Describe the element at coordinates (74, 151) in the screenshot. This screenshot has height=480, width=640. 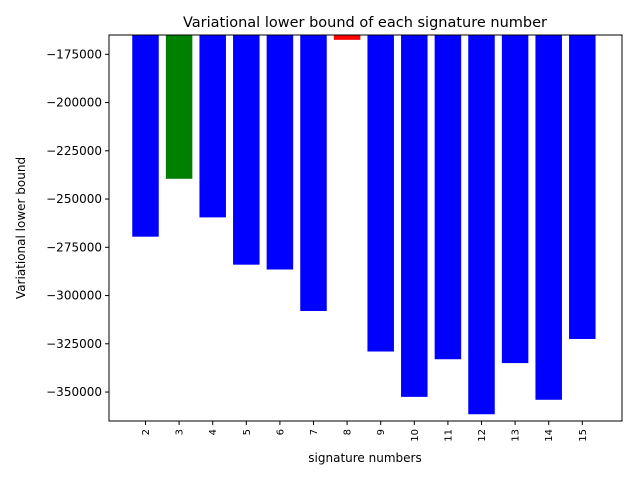
I see `y-tick-label: −225000` at that location.